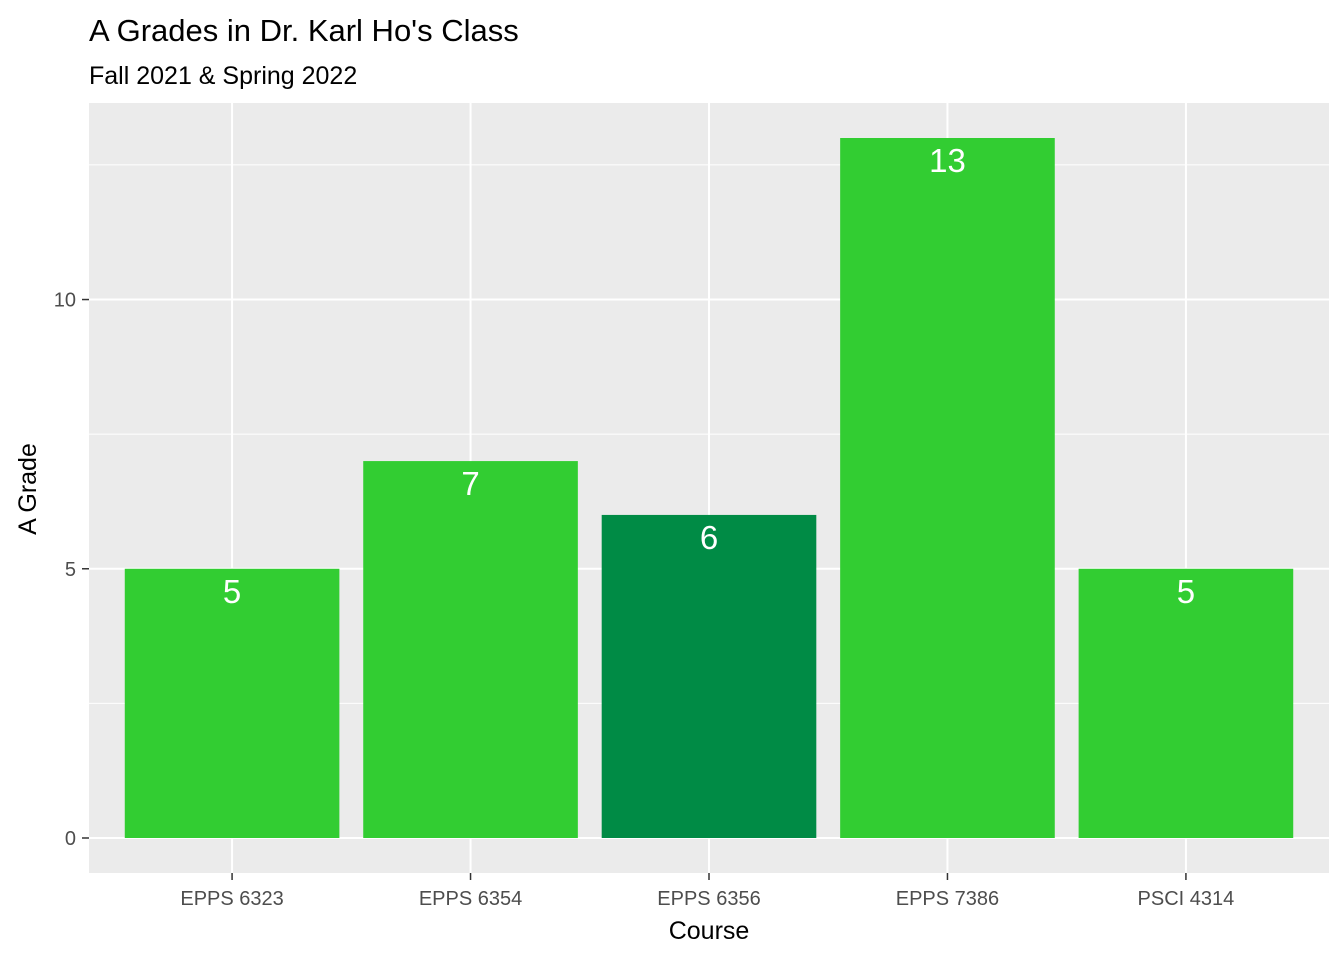 Image resolution: width=1344 pixels, height=960 pixels. What do you see at coordinates (709, 931) in the screenshot?
I see `x-axis-title: Course` at bounding box center [709, 931].